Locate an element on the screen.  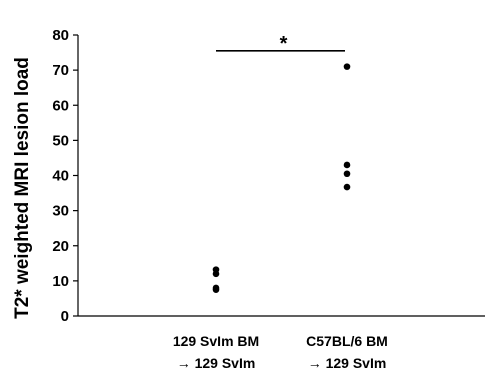
y-tick-label: 10 is located at coordinates (60, 281).